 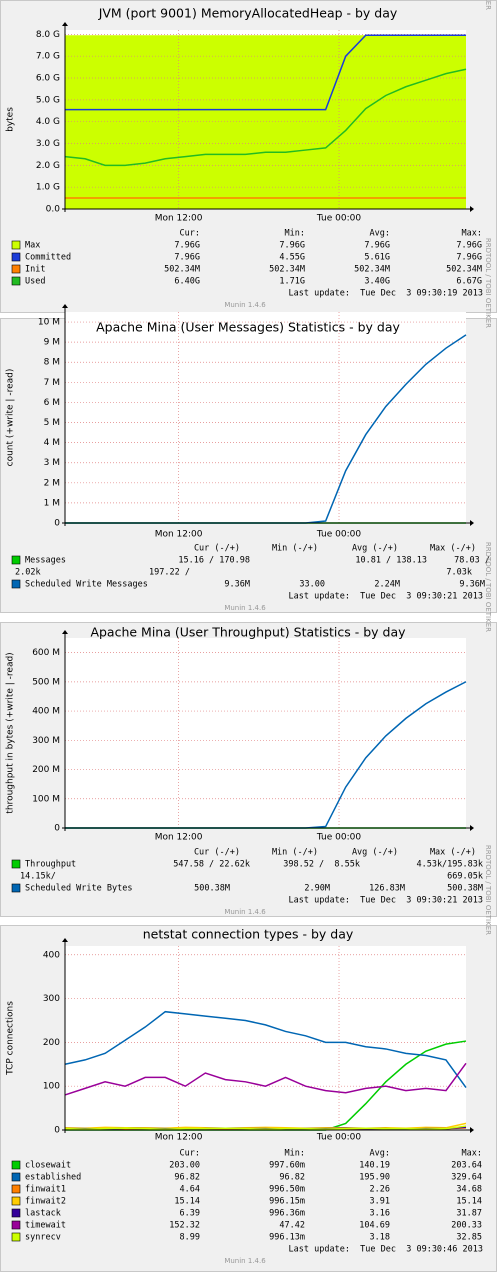 I want to click on y-tick-label: 5 M, so click(x=52, y=423).